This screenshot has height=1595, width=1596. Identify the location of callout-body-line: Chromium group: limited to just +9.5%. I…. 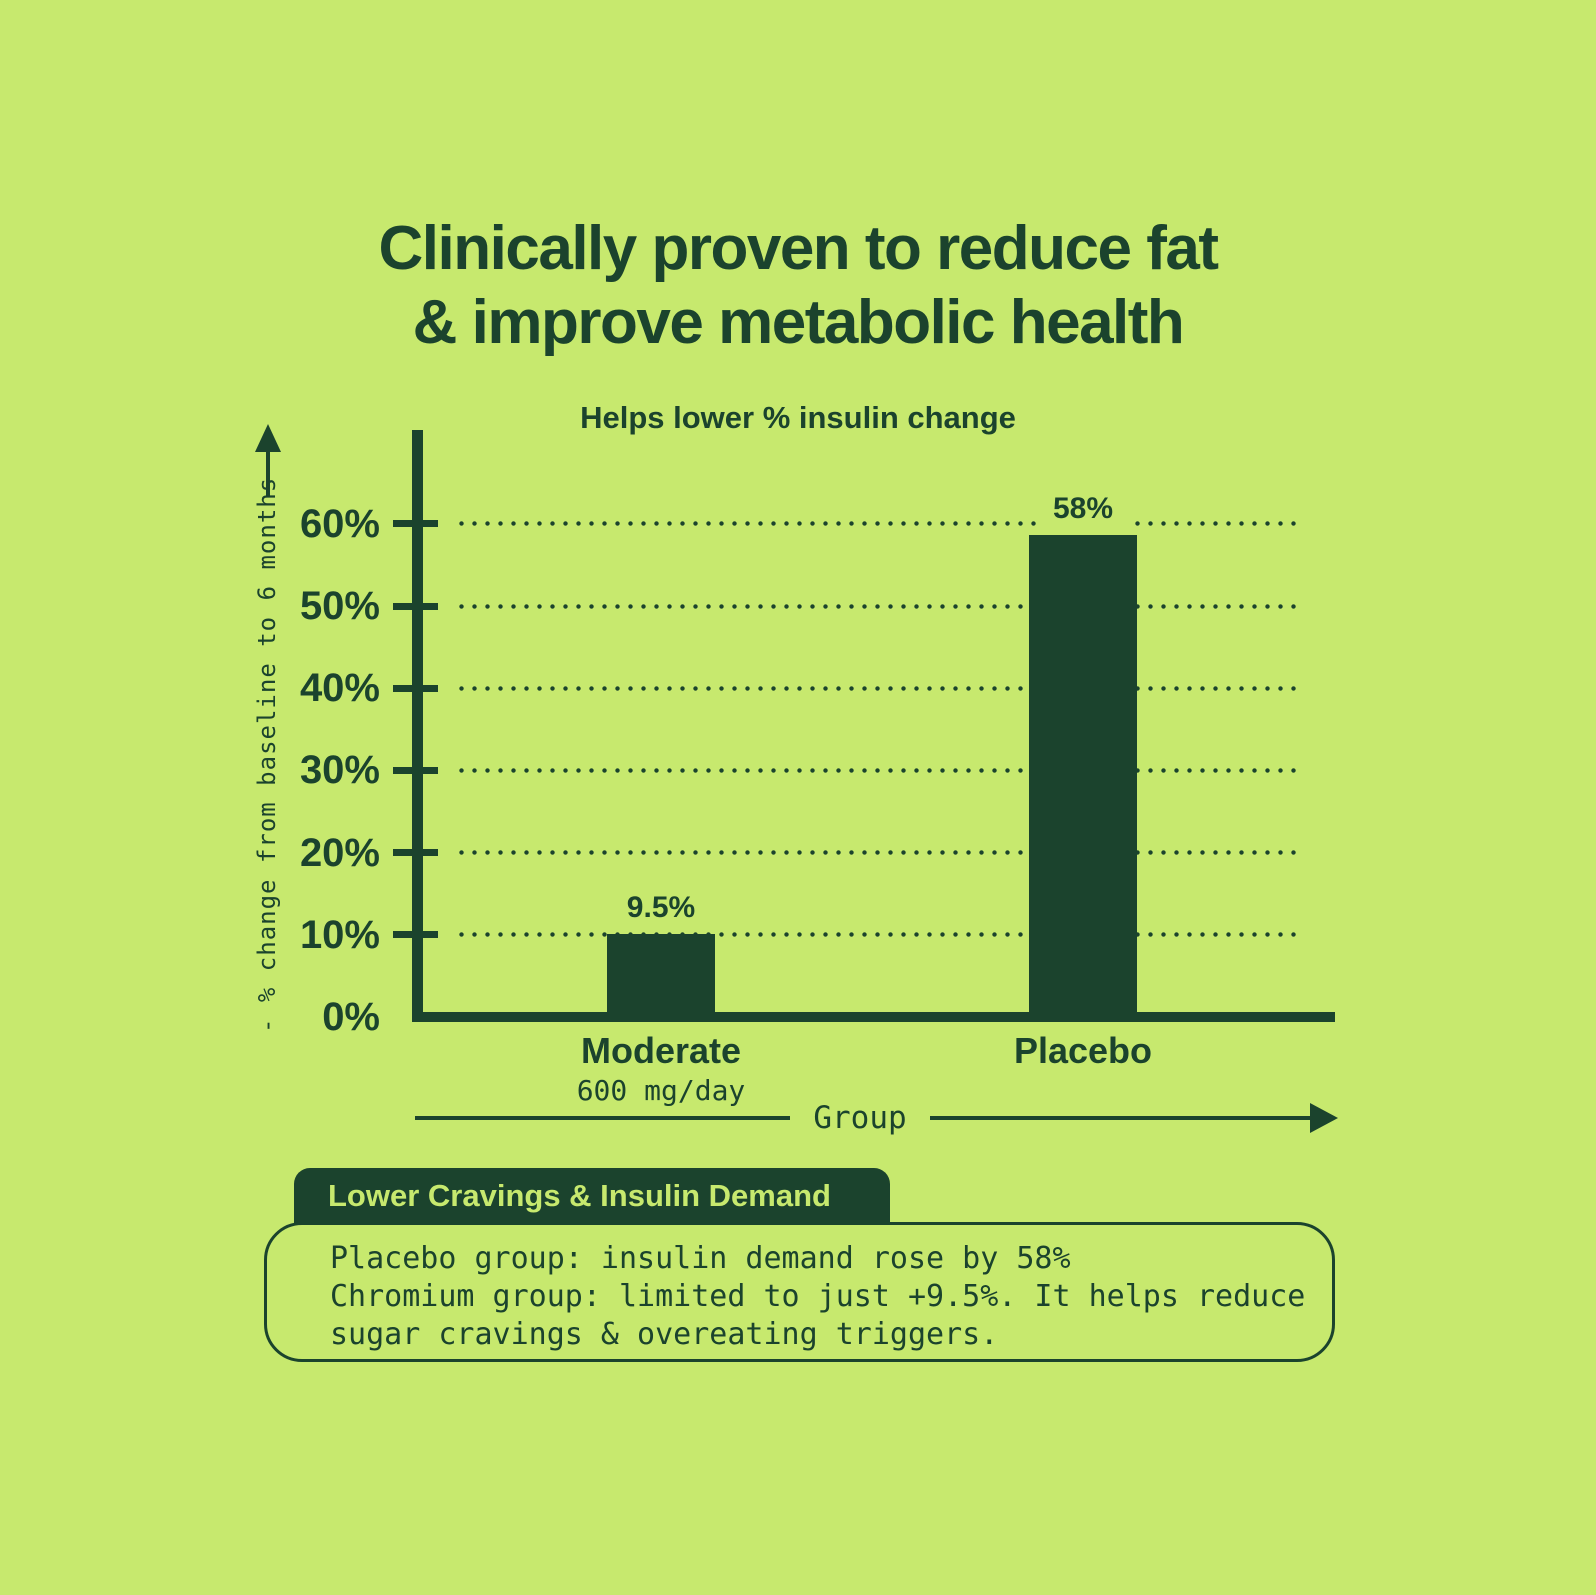
(818, 1296).